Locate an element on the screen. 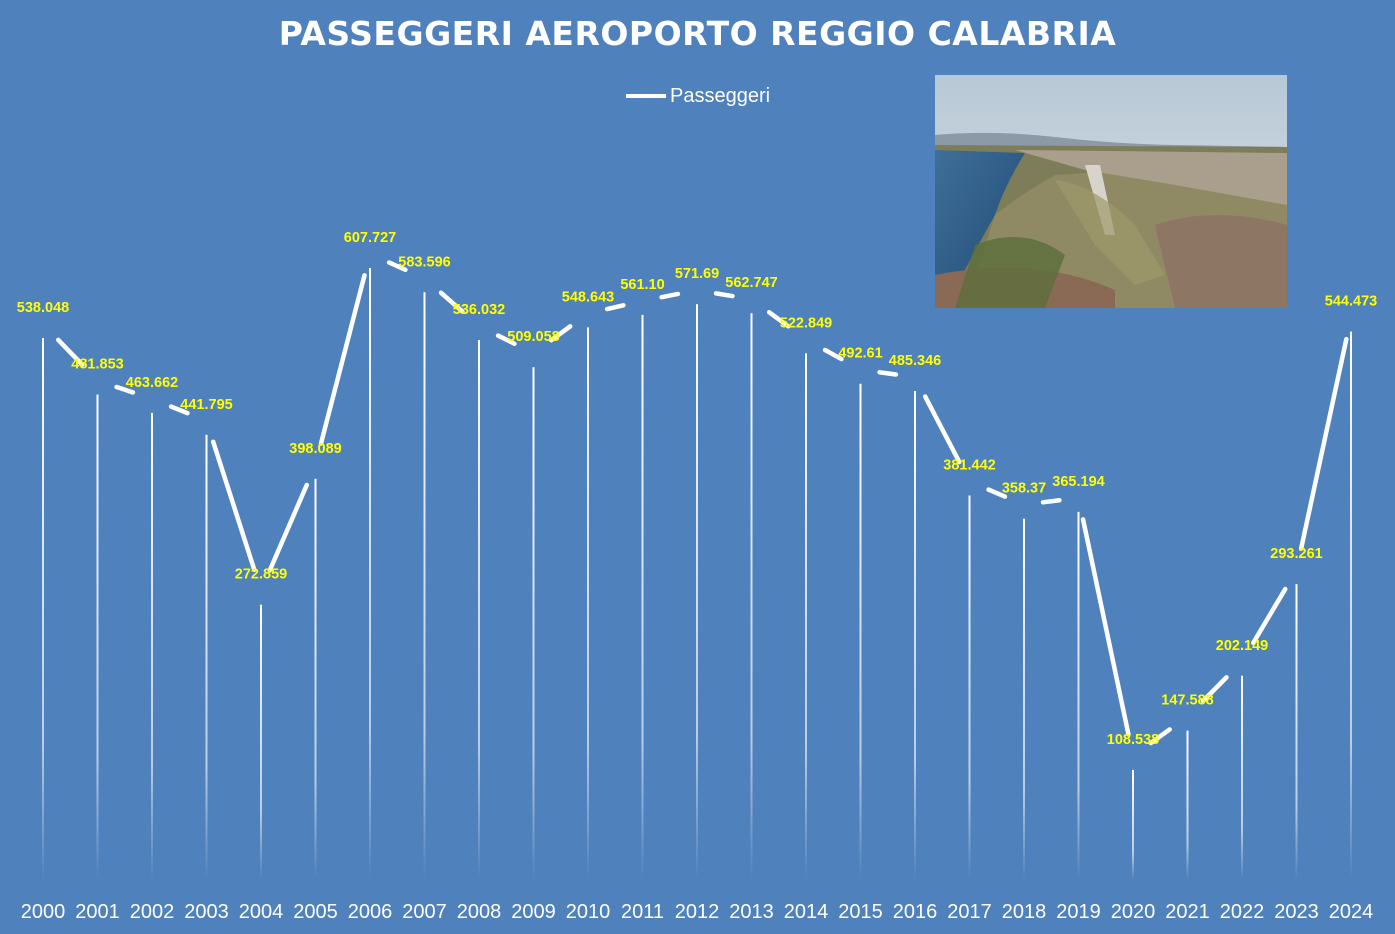  line-segment-2007-2008 is located at coordinates (451, 302).